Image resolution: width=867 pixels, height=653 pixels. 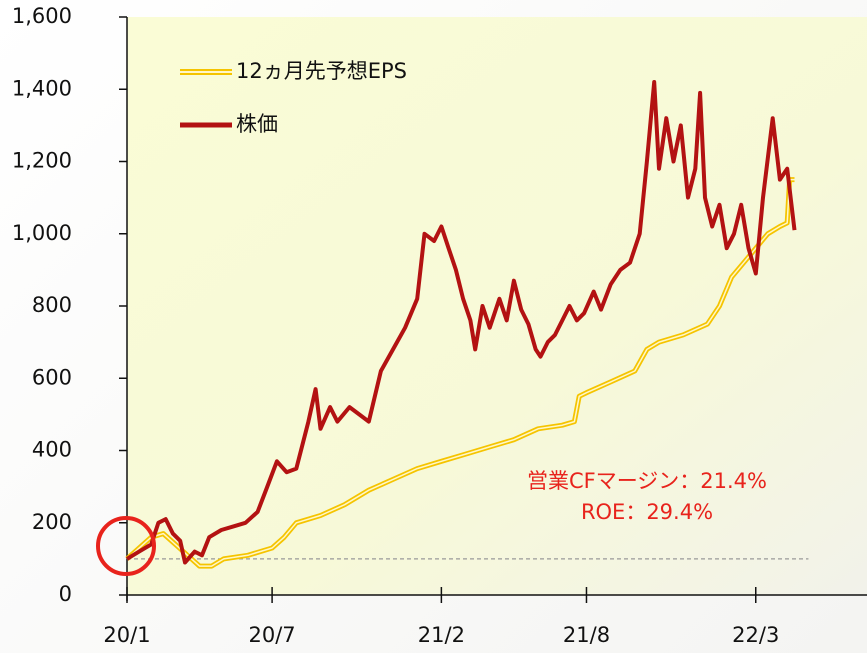 I want to click on x-tick-label: 20/7, so click(x=272, y=635).